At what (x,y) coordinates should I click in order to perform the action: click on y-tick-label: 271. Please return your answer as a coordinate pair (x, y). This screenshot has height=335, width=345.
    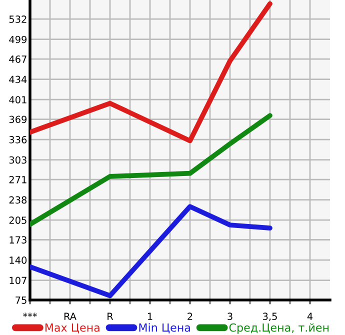
    Looking at the image, I should click on (17, 180).